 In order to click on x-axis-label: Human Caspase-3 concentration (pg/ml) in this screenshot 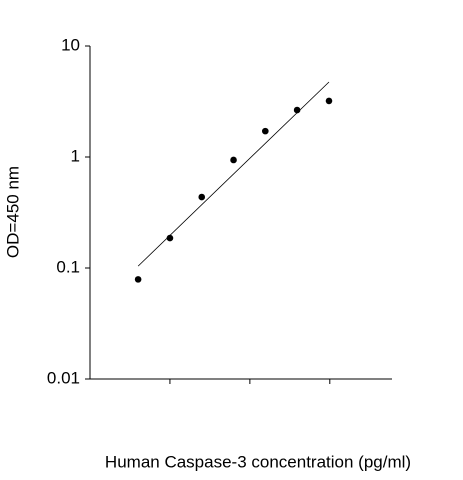, I will do `click(258, 461)`.